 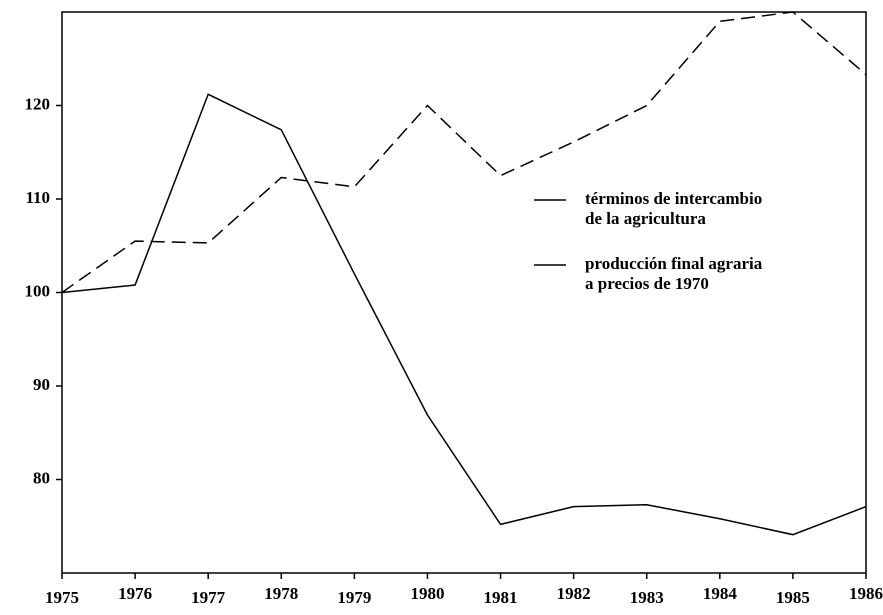 I want to click on y-tick-label: 90, so click(x=41, y=384).